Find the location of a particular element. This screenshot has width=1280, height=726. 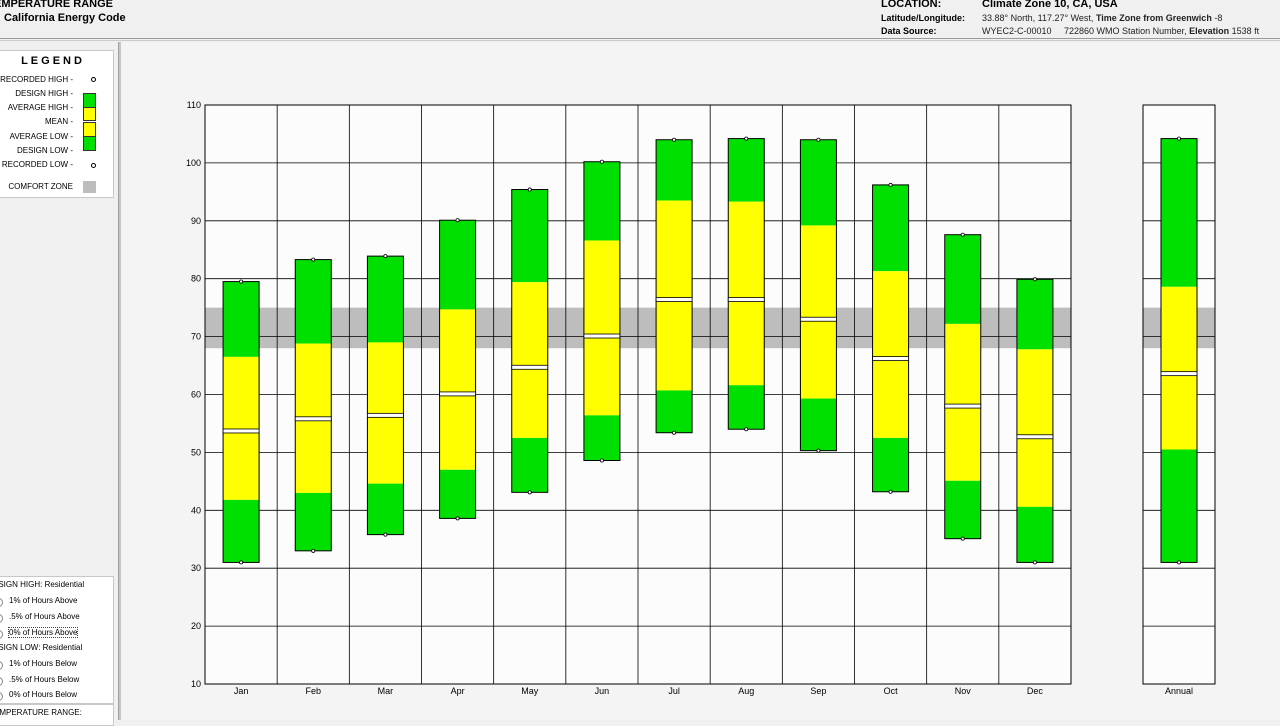

month-jul-mean-marker is located at coordinates (674, 299).